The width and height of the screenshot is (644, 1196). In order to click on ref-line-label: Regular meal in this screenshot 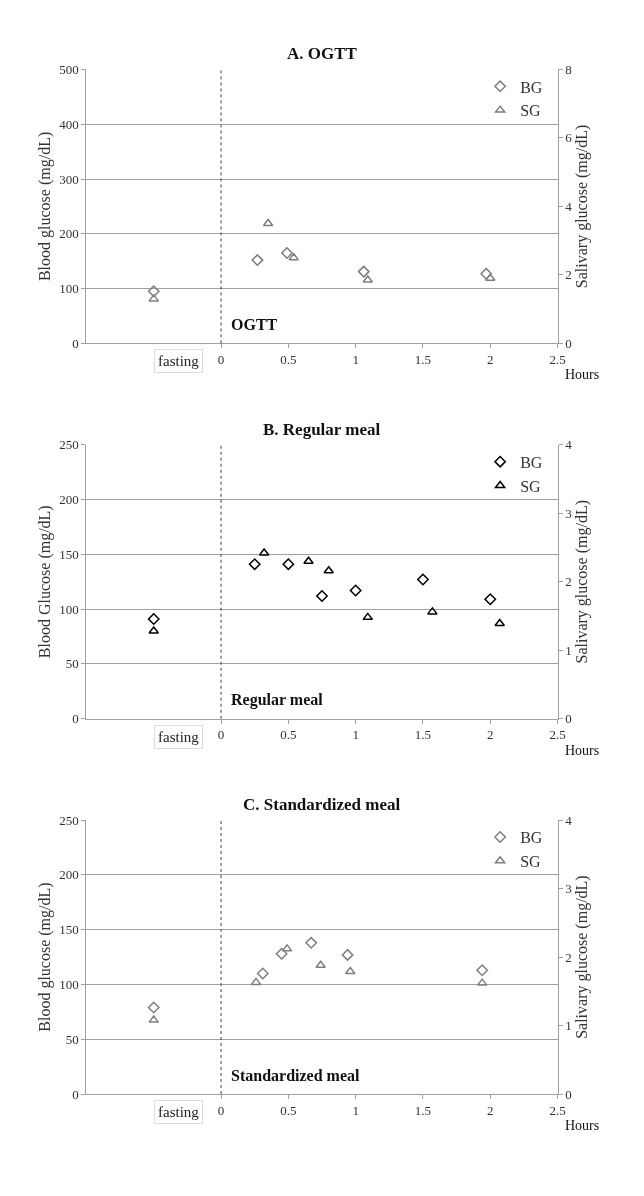, I will do `click(277, 700)`.